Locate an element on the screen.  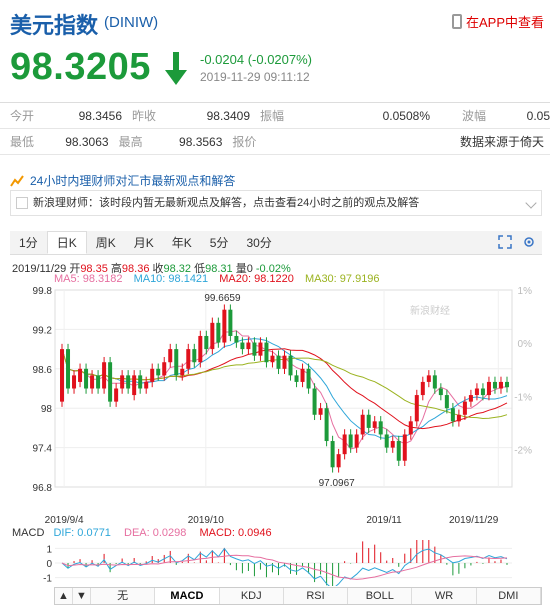
macd-y-tick: 0 is located at coordinates (49, 564).